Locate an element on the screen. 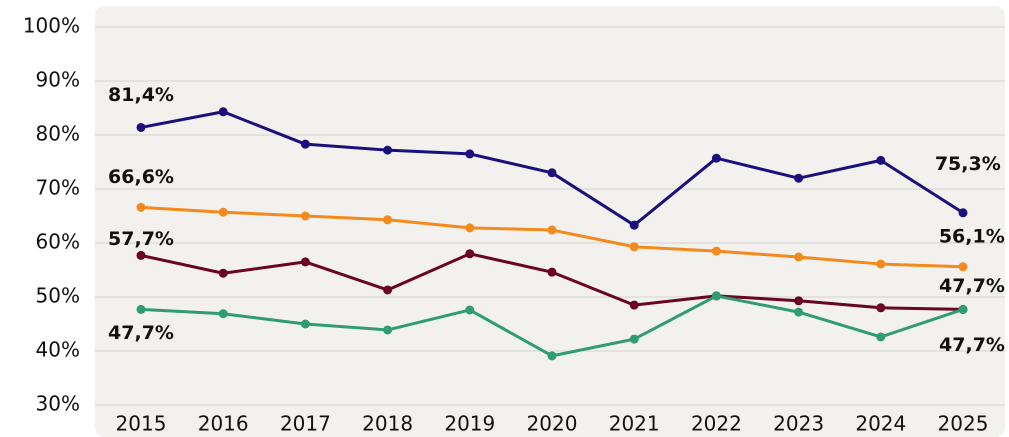  data-label: 56,1% is located at coordinates (972, 237).